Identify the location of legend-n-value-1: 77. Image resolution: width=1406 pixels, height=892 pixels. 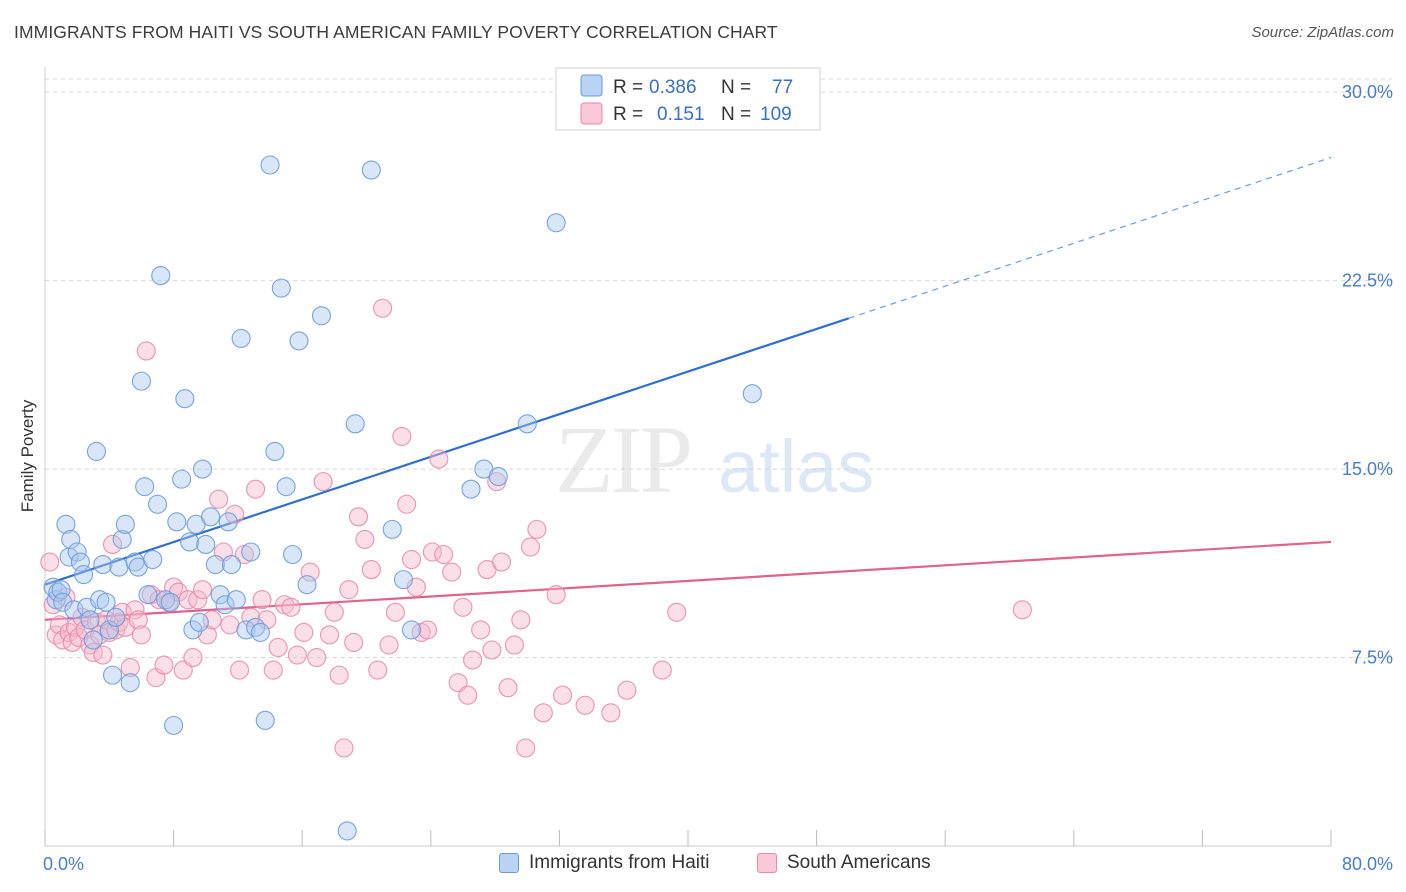
(782, 87).